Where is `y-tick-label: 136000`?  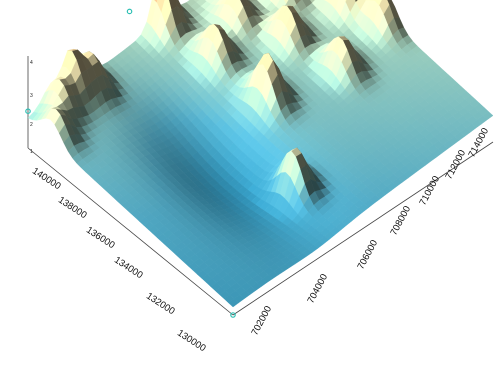 y-tick-label: 136000 is located at coordinates (100, 238).